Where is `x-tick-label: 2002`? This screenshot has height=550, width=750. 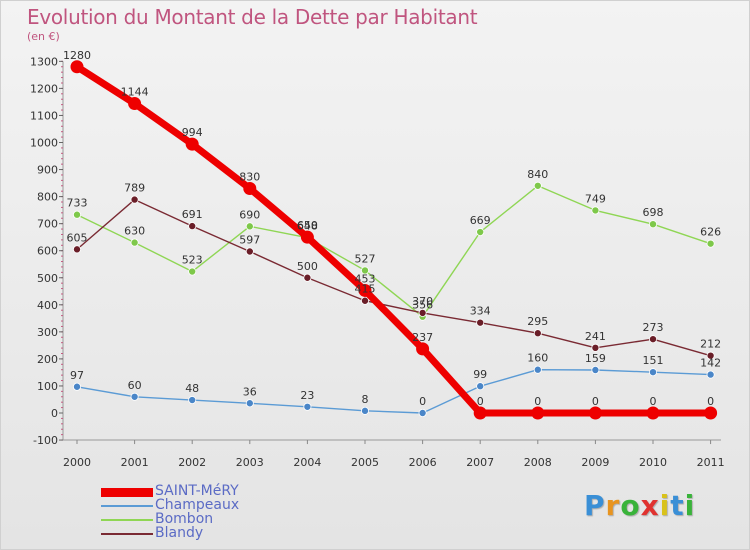 x-tick-label: 2002 is located at coordinates (192, 462).